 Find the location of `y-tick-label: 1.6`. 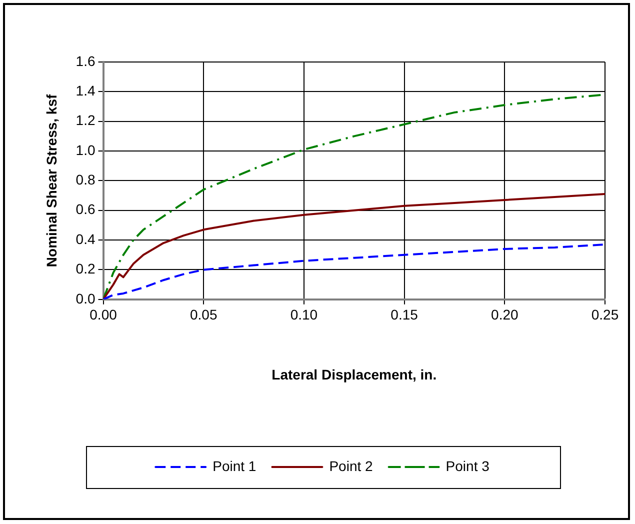

y-tick-label: 1.6 is located at coordinates (86, 60).